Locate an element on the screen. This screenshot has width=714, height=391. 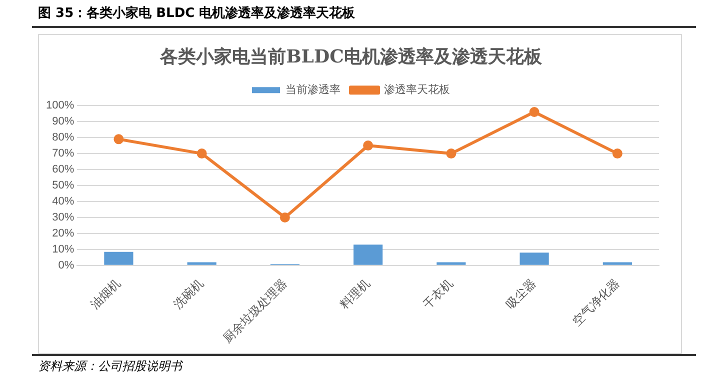
y-tick-label: 30% is located at coordinates (63, 218).